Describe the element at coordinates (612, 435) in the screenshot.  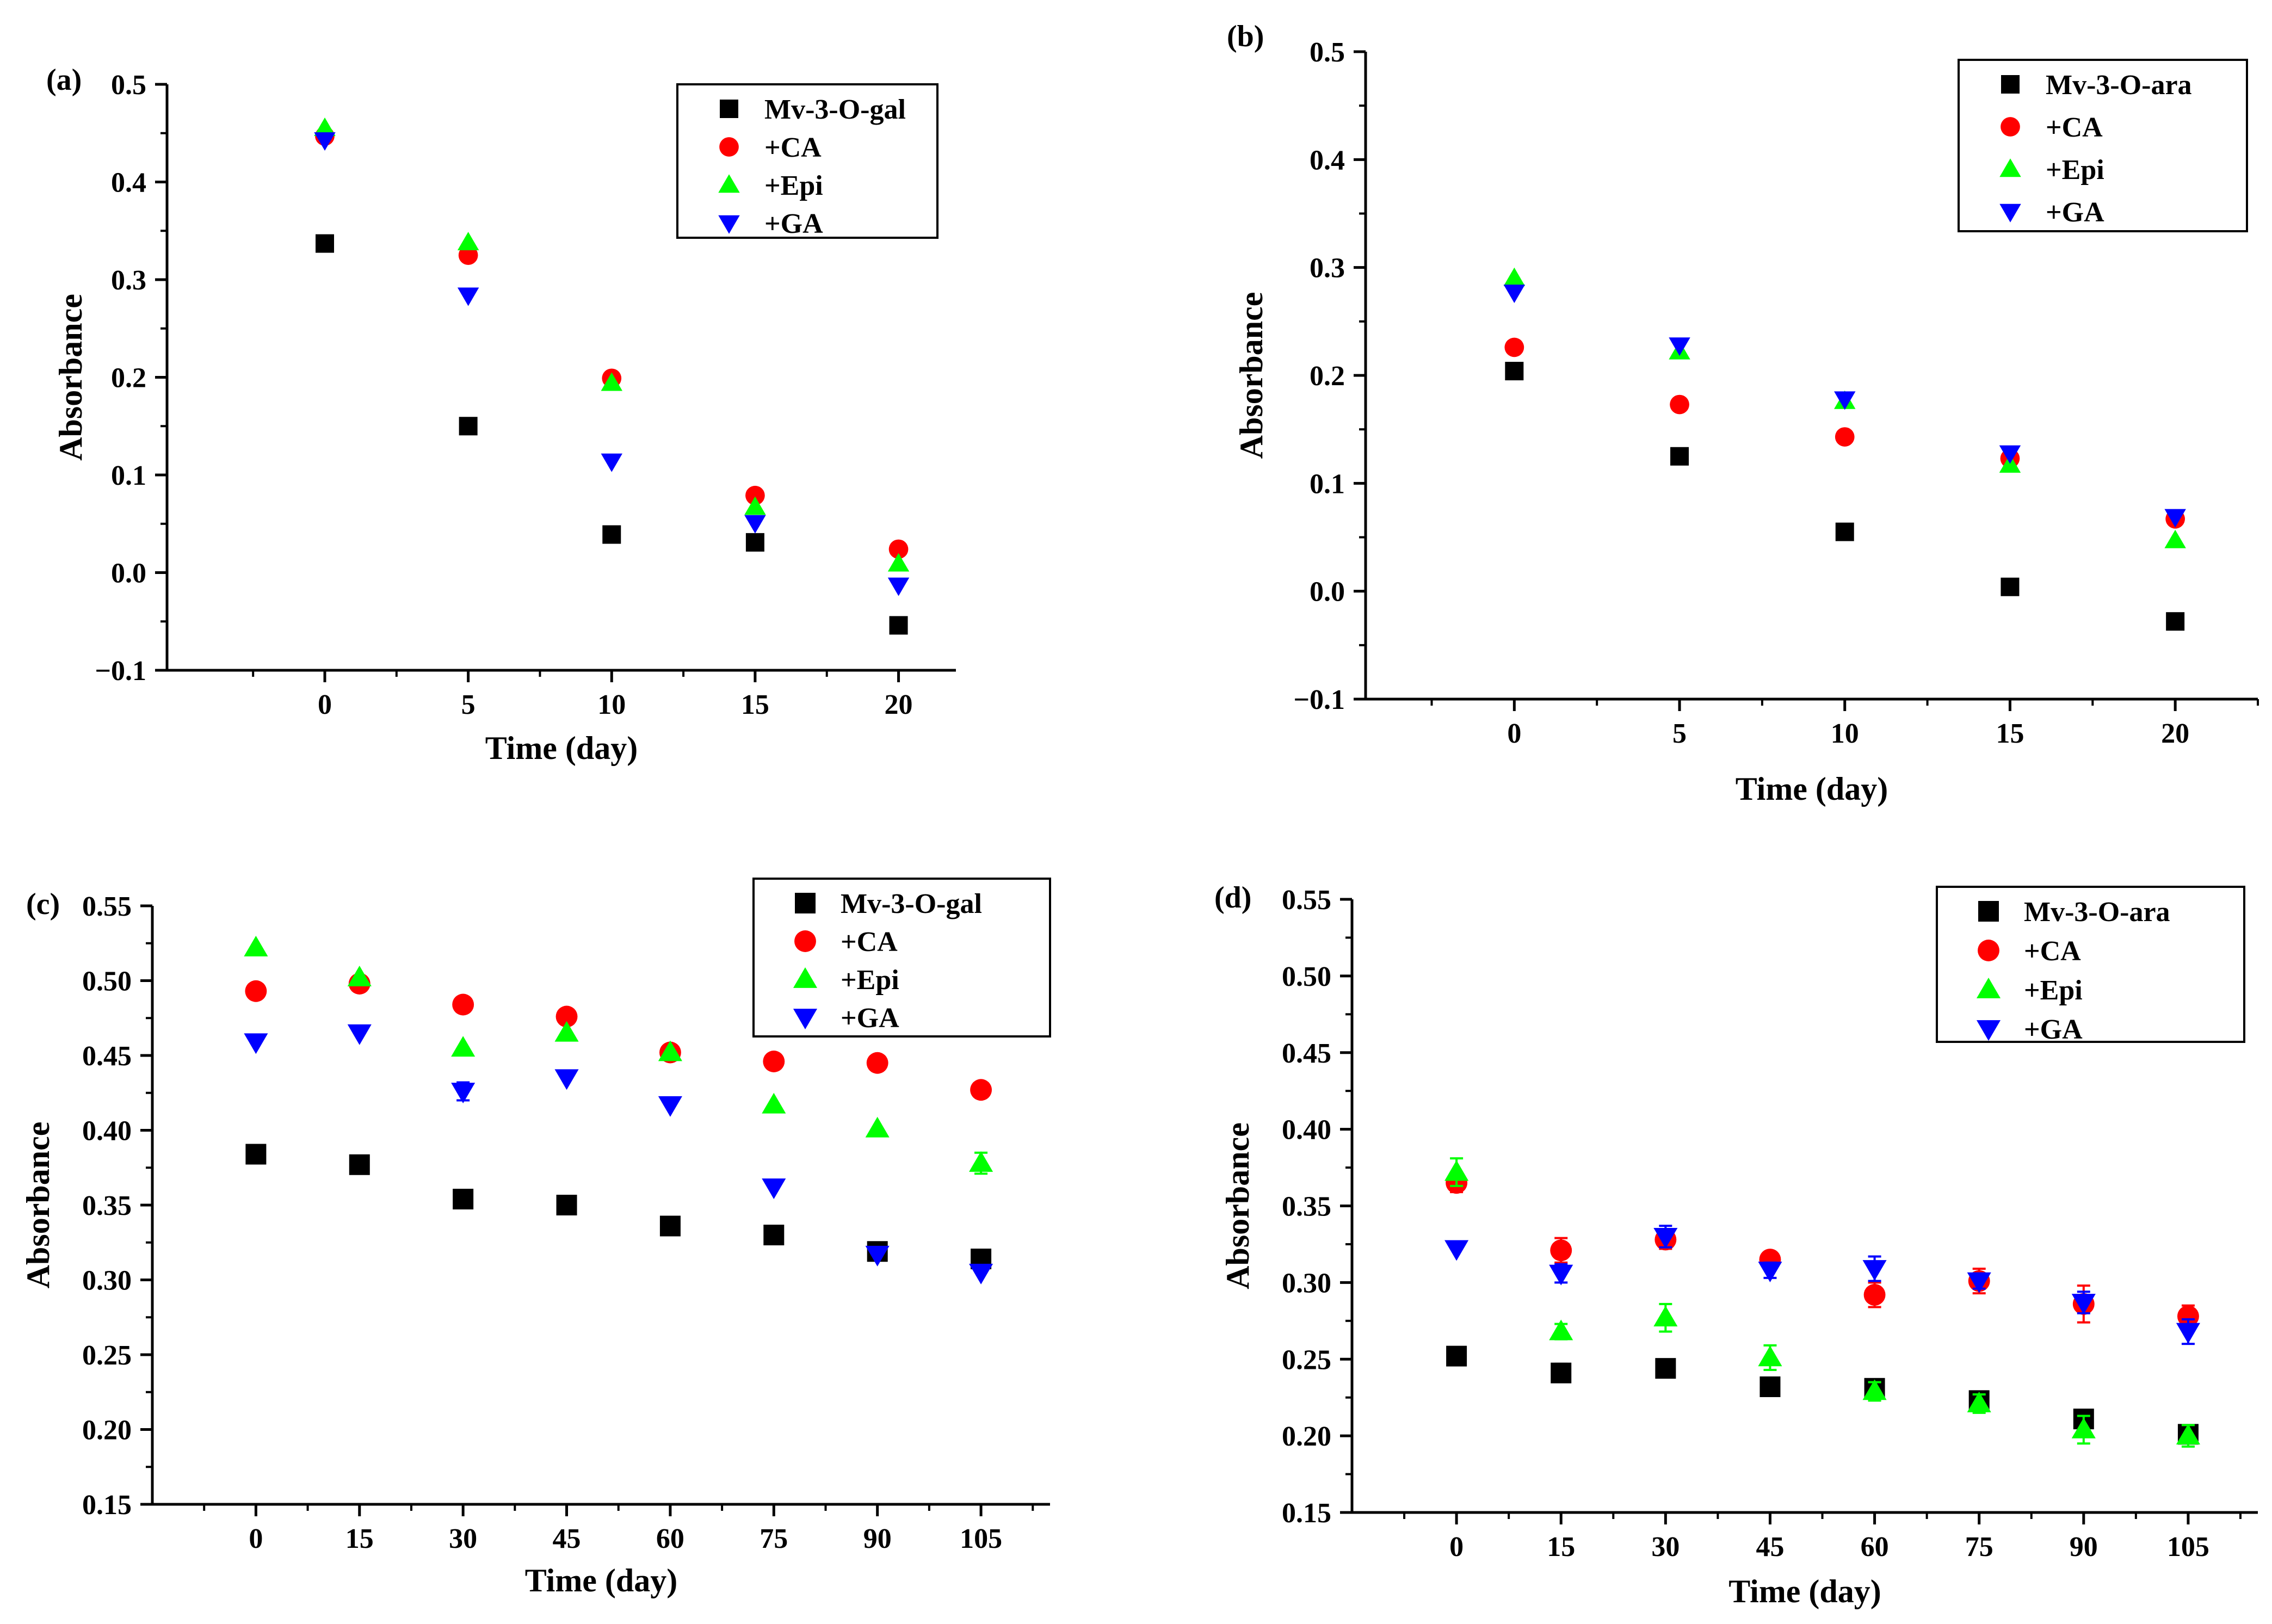
I see `series-mv-3-o-gal` at that location.